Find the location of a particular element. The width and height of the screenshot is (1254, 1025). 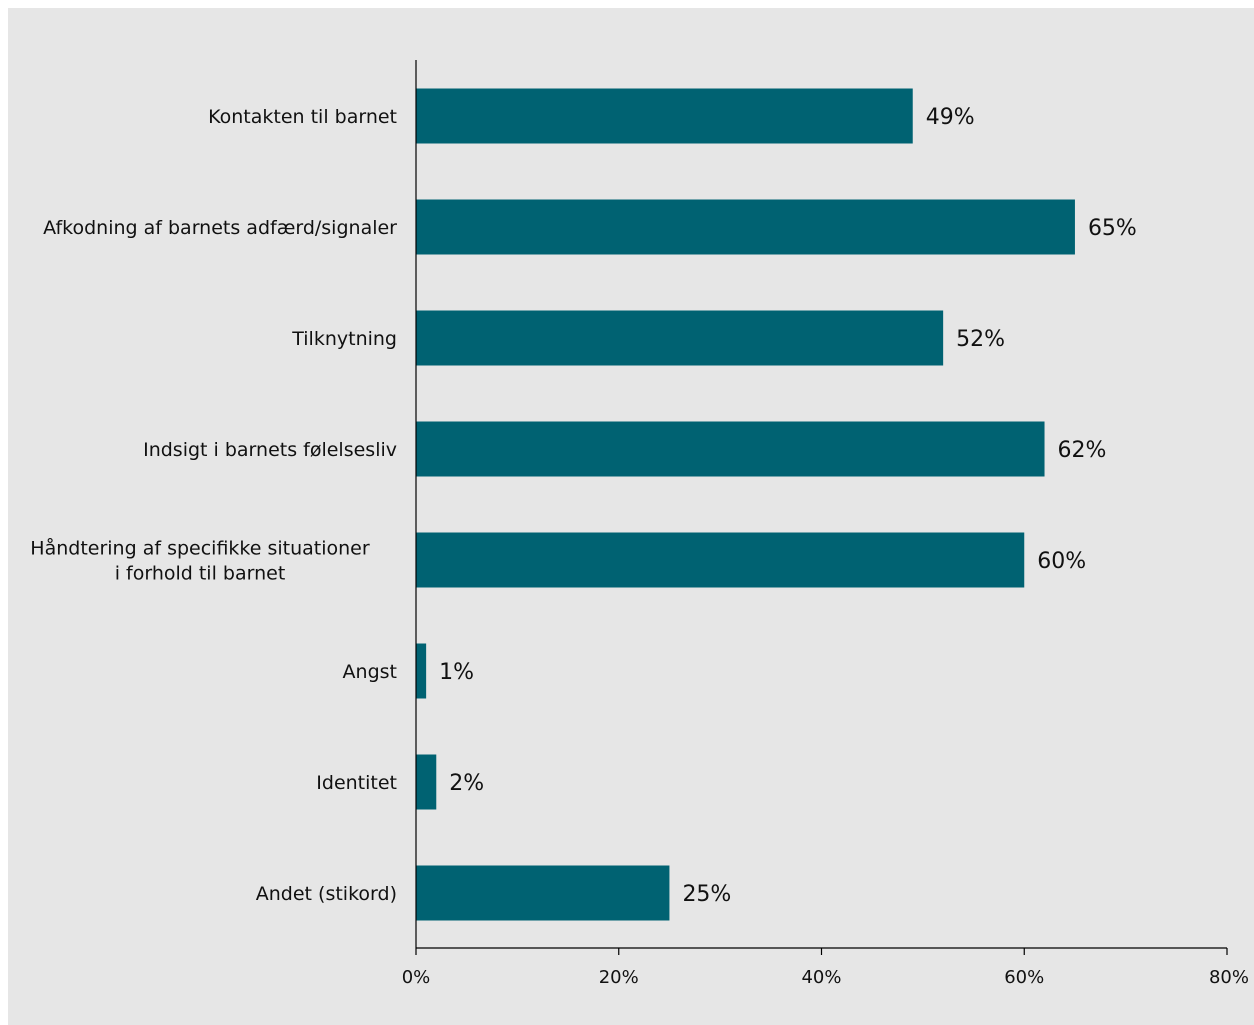

x-tick-label: 20% is located at coordinates (619, 977).